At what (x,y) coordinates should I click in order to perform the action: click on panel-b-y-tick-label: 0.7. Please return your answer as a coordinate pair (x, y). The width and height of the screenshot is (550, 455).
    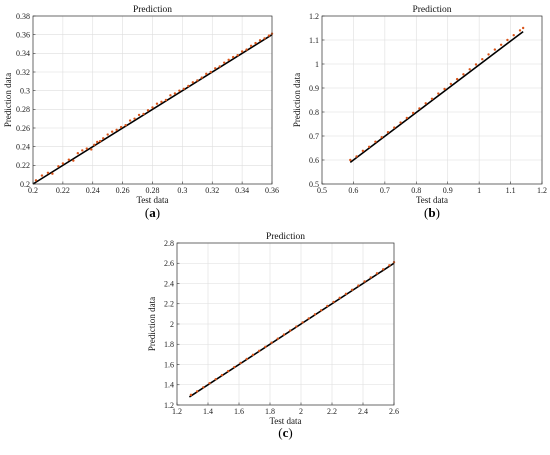
    Looking at the image, I should click on (314, 136).